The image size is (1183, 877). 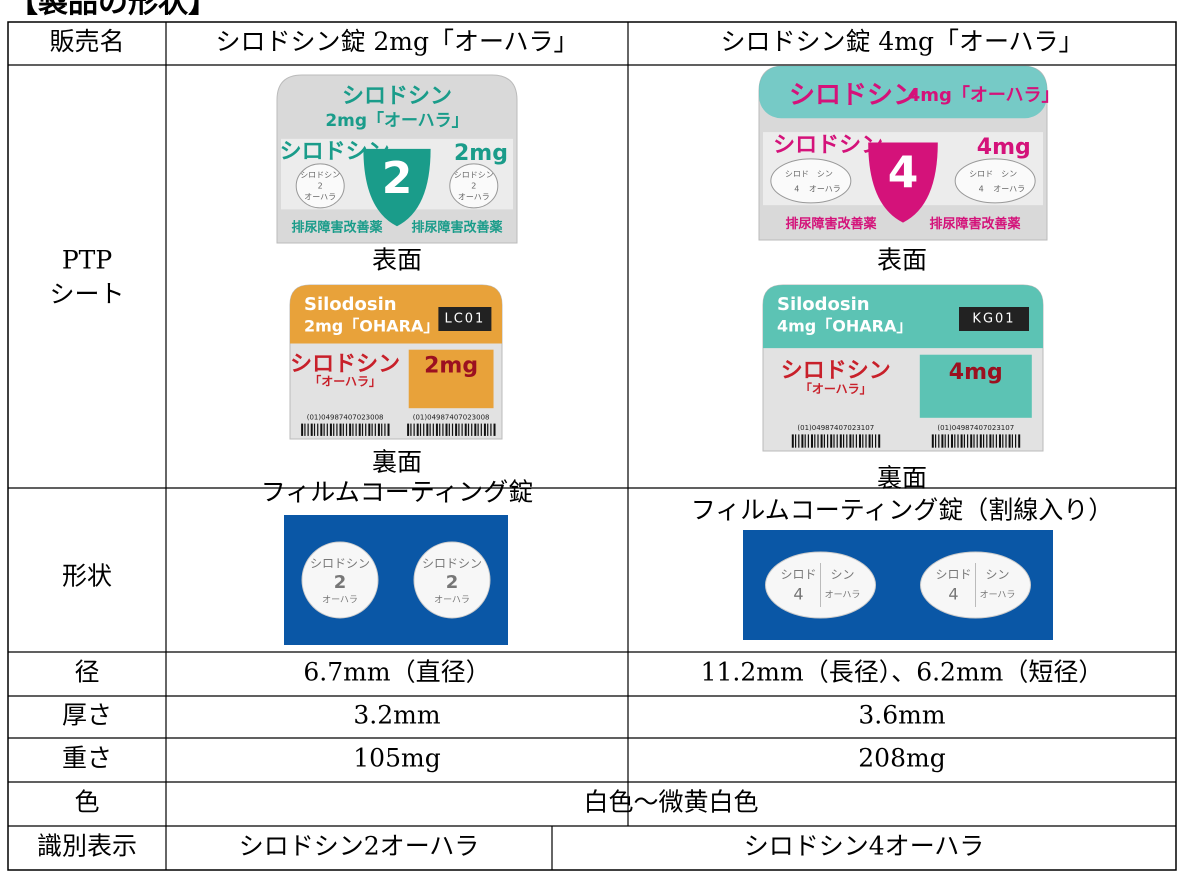 What do you see at coordinates (670, 802) in the screenshot?
I see `cell-text: 白色～微黄白色` at bounding box center [670, 802].